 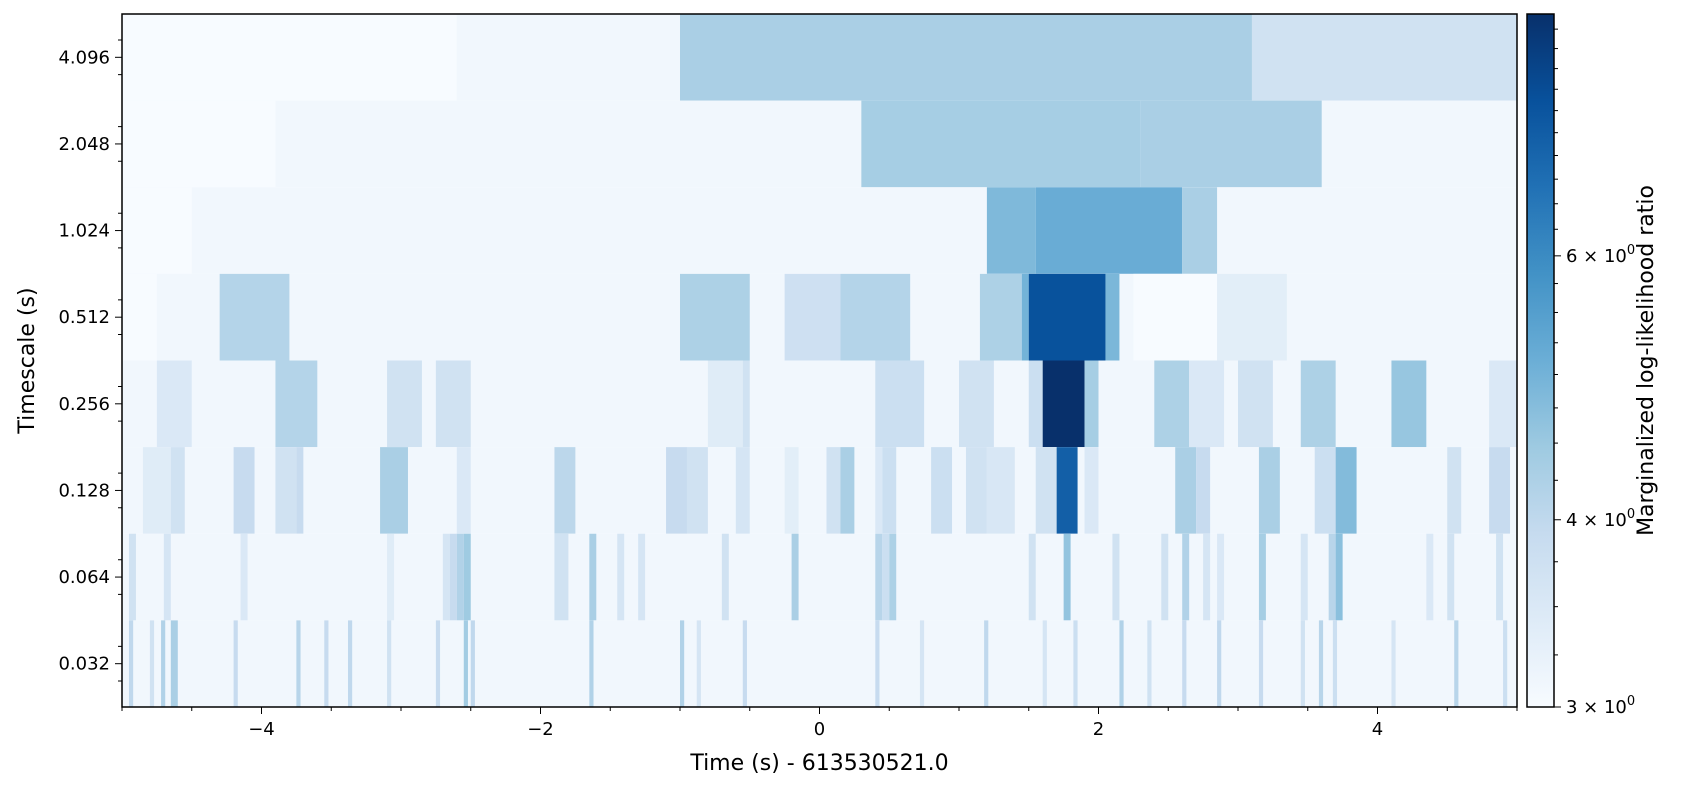 What do you see at coordinates (540, 729) in the screenshot?
I see `x-tick-label: −2` at bounding box center [540, 729].